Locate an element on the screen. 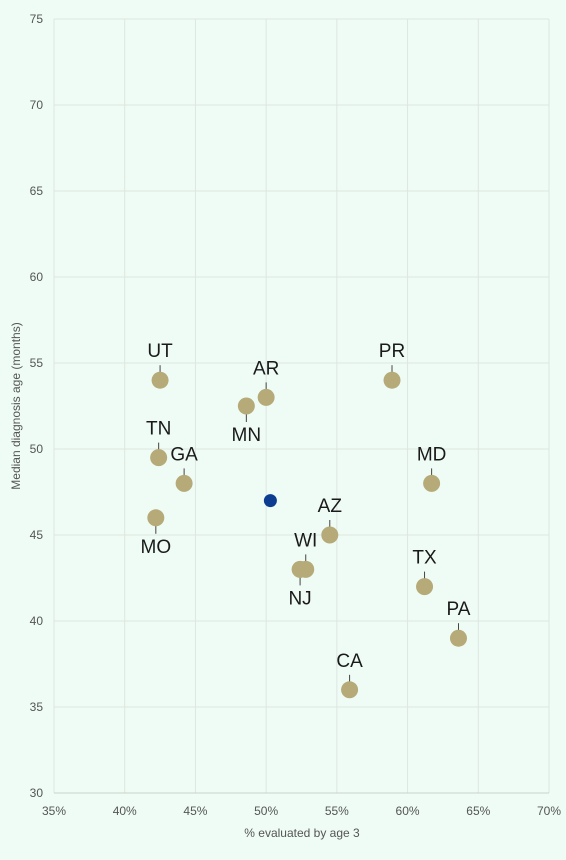 This screenshot has width=566, height=860. x-tick-label: 35% is located at coordinates (54, 811).